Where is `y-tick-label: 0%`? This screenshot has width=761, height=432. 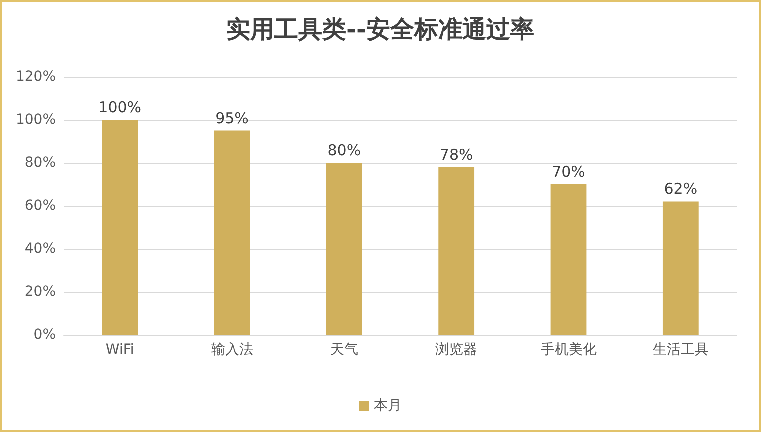
y-tick-label: 0% is located at coordinates (45, 335).